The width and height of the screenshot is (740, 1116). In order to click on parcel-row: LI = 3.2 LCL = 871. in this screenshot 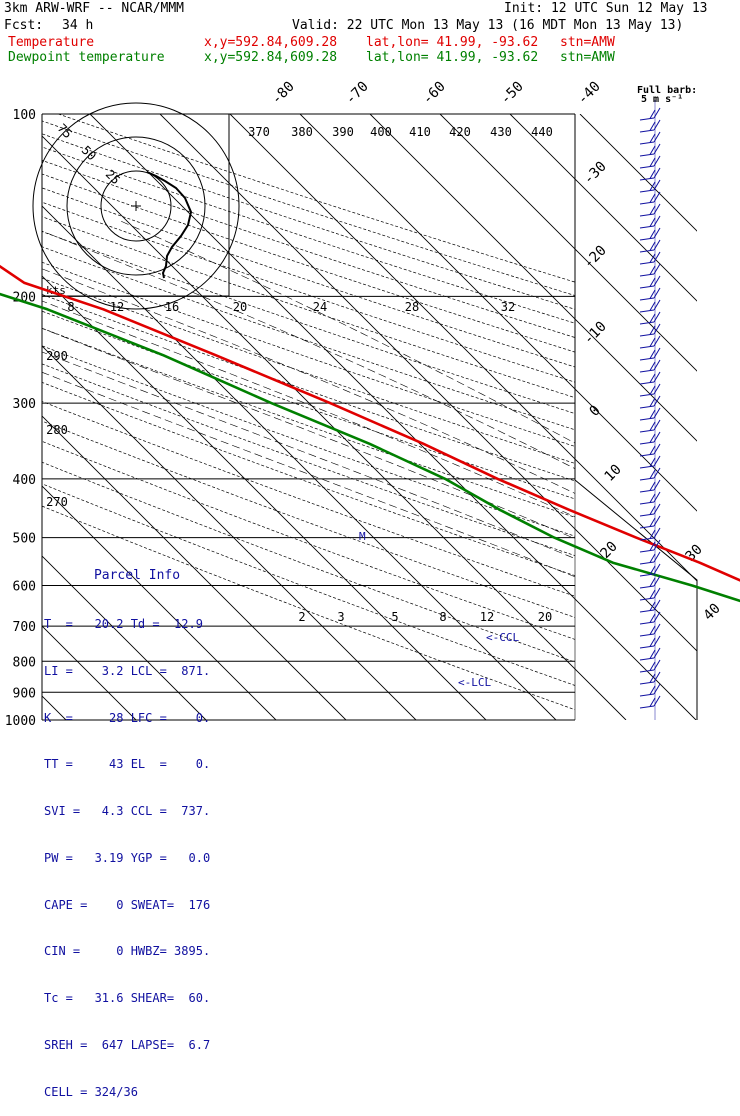, I will do `click(127, 670)`.